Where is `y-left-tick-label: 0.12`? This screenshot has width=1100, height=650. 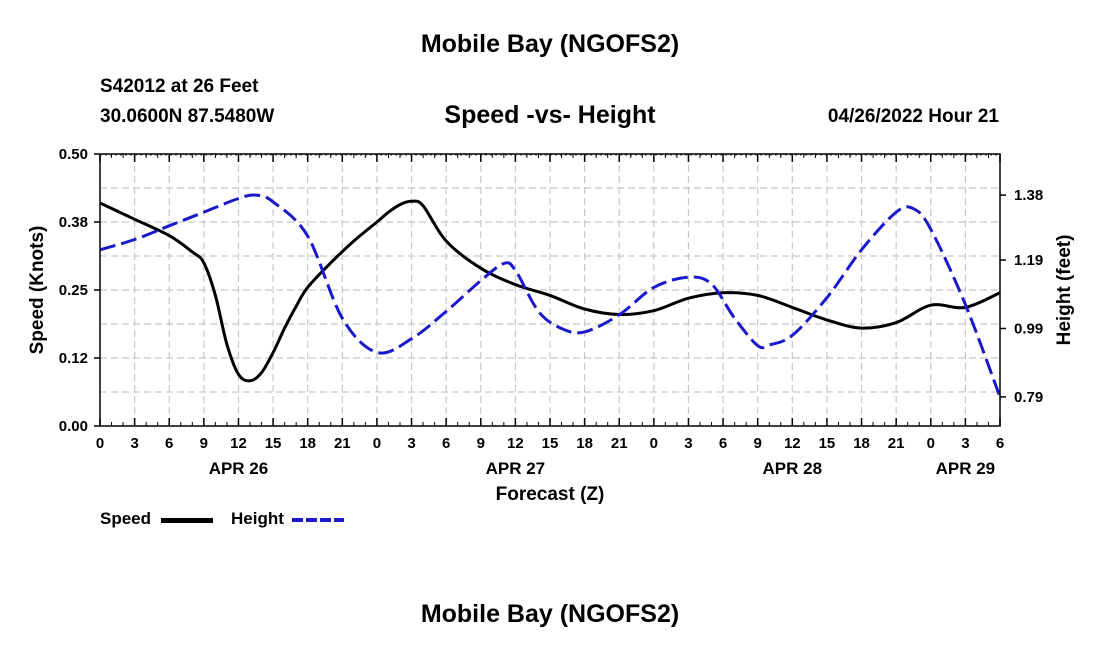 y-left-tick-label: 0.12 is located at coordinates (73, 358).